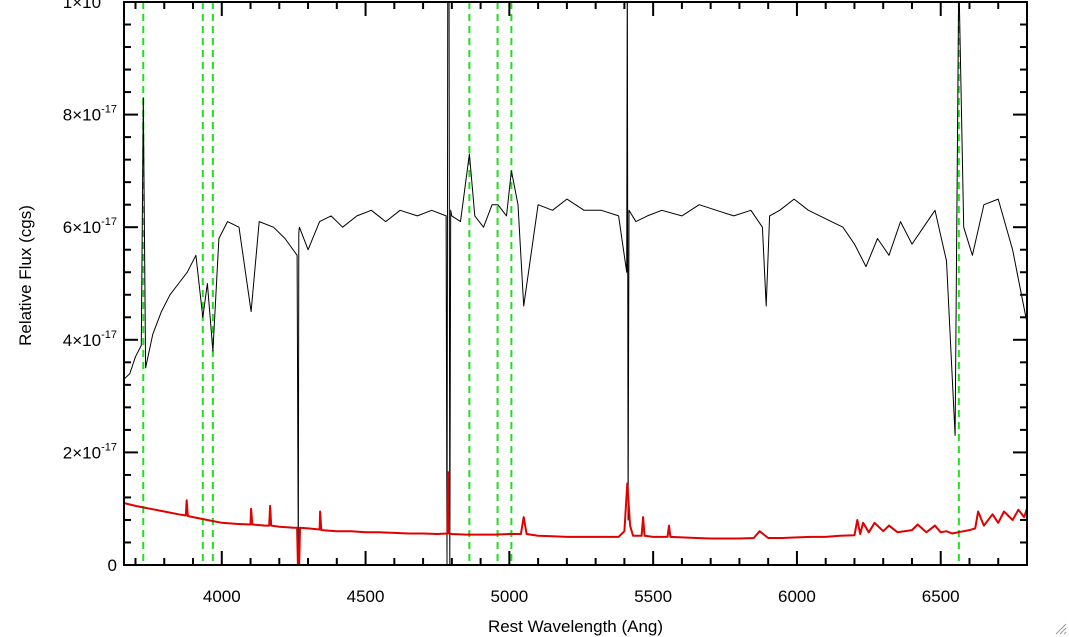  Describe the element at coordinates (90, 339) in the screenshot. I see `y-tick-label: 4×10⁻¹⁷` at that location.